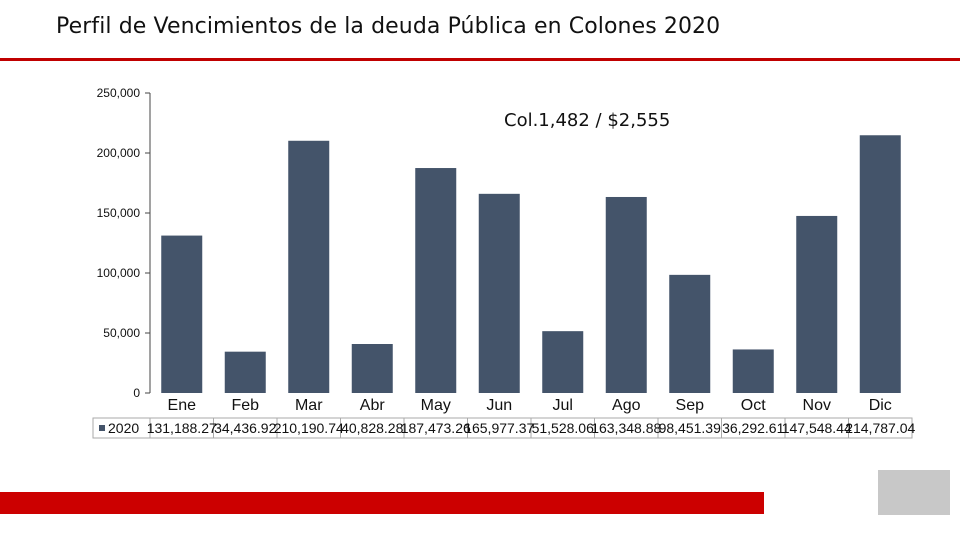 This screenshot has width=960, height=540. What do you see at coordinates (372, 368) in the screenshot?
I see `bar-abr` at bounding box center [372, 368].